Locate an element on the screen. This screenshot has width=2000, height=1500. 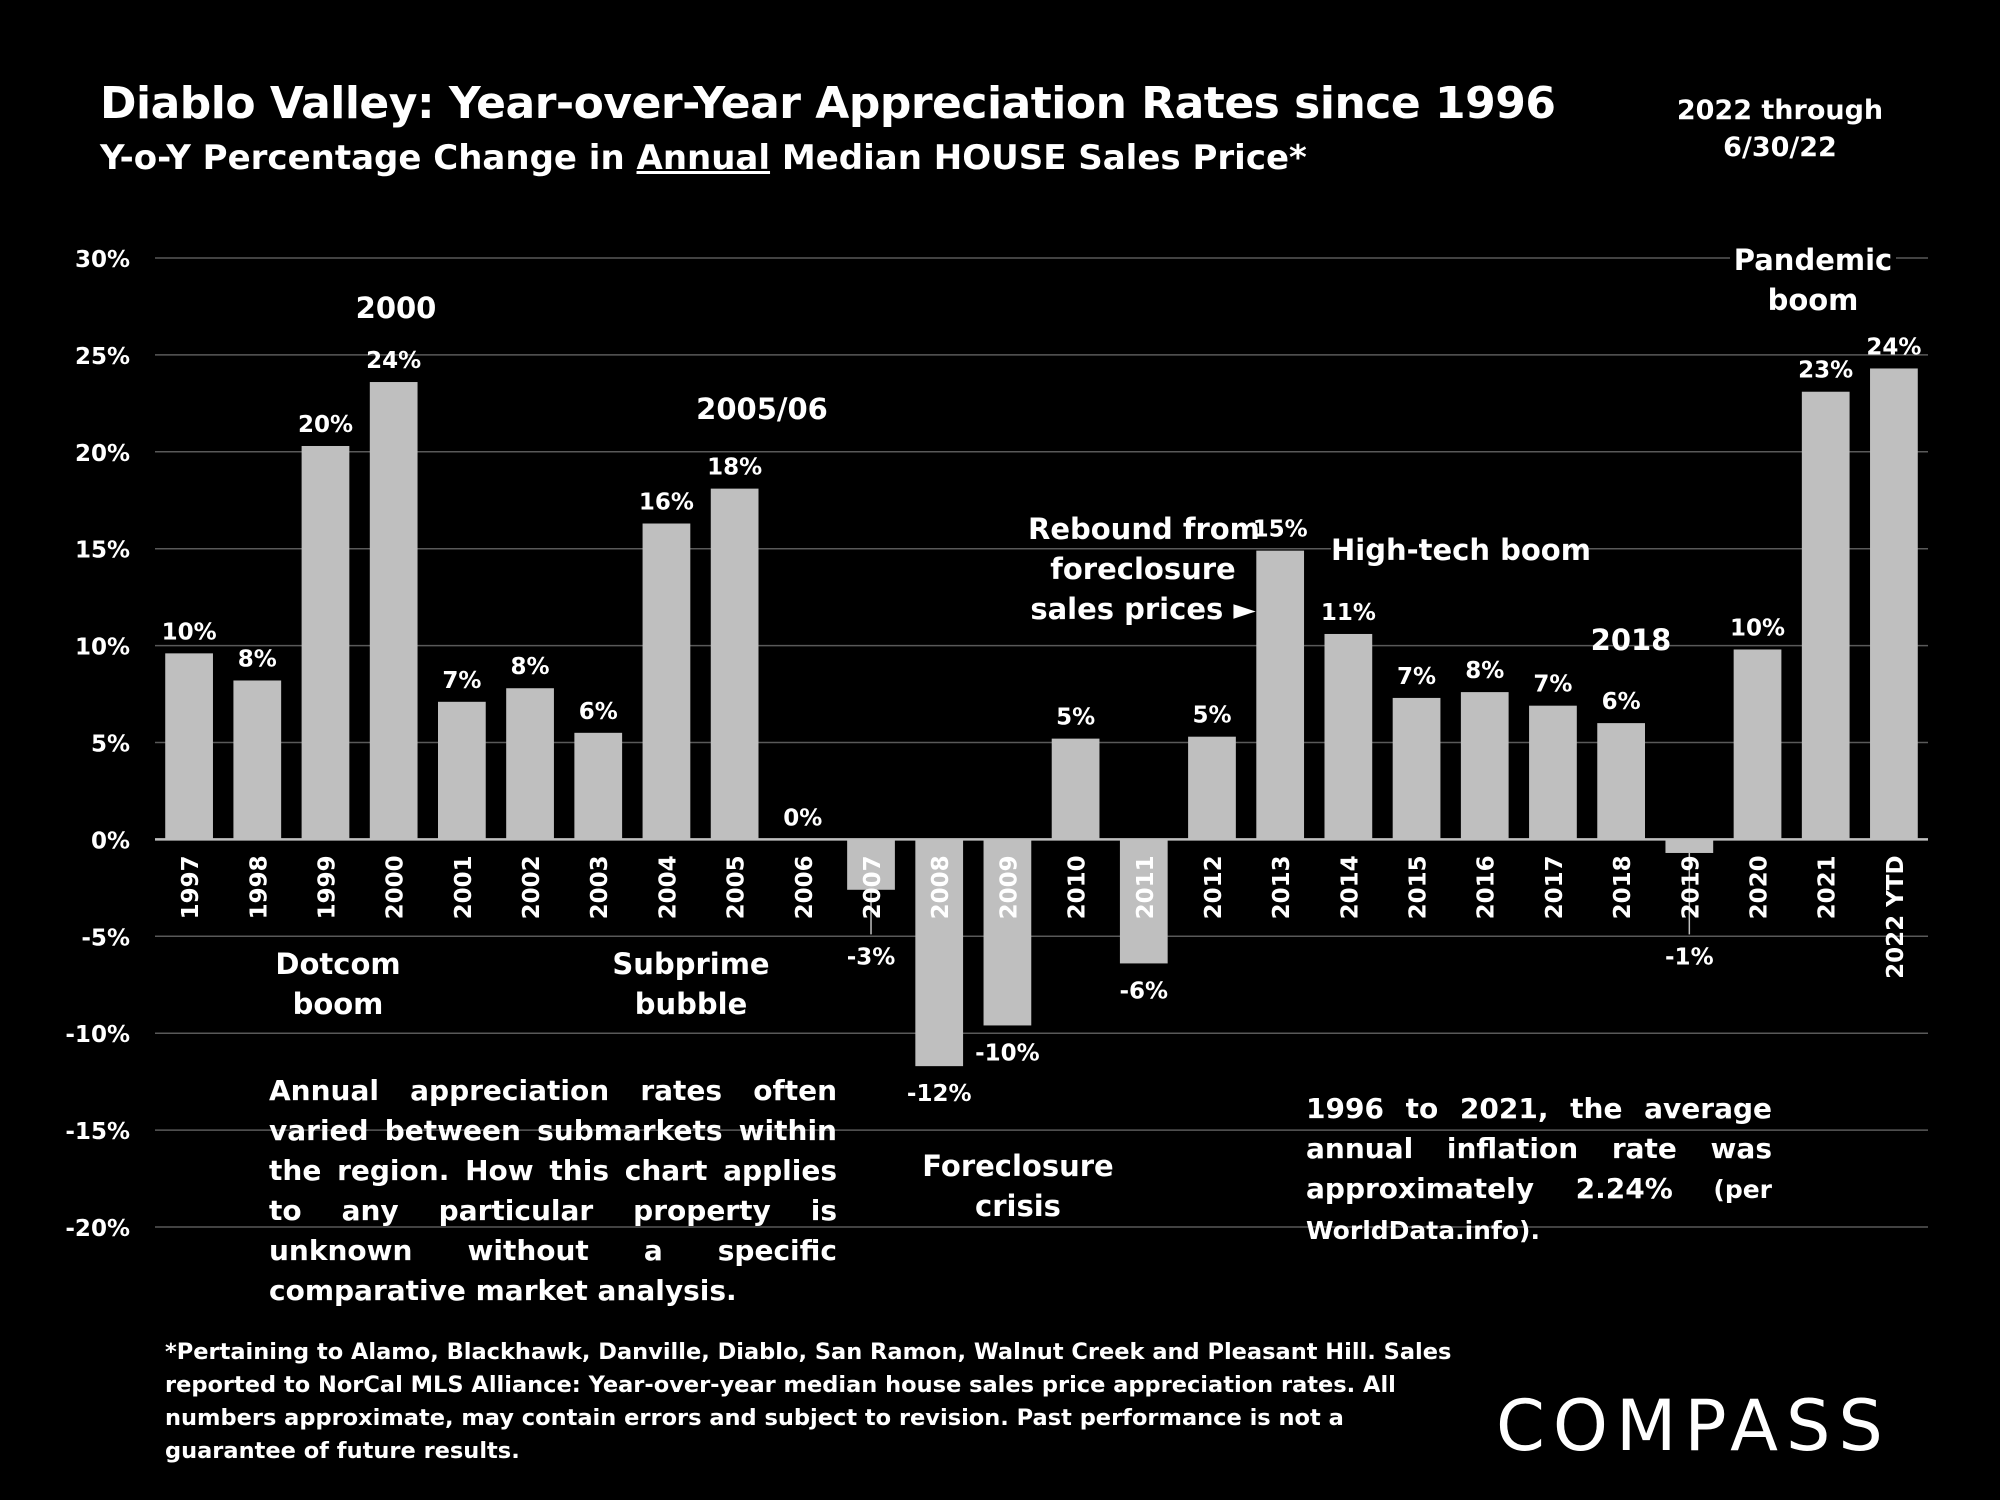
category-label: 2012 is located at coordinates (1214, 887).